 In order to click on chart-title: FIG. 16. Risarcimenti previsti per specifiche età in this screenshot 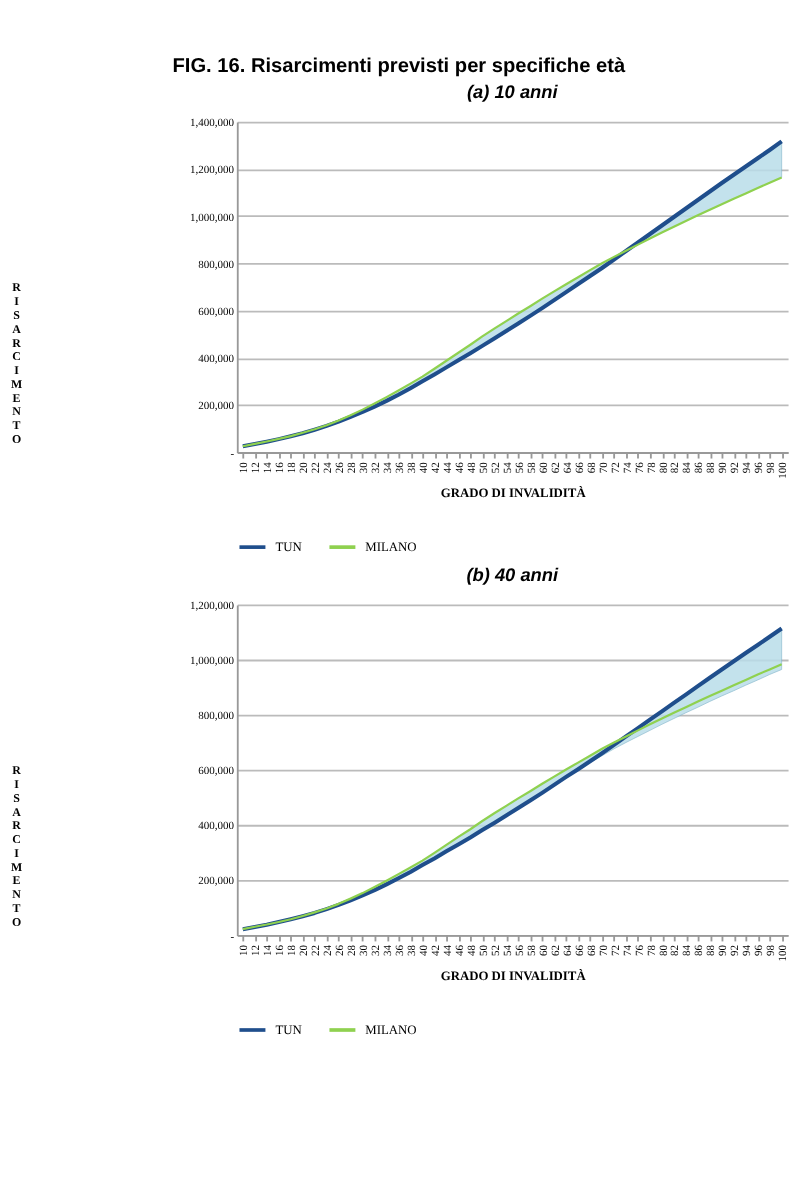, I will do `click(399, 67)`.